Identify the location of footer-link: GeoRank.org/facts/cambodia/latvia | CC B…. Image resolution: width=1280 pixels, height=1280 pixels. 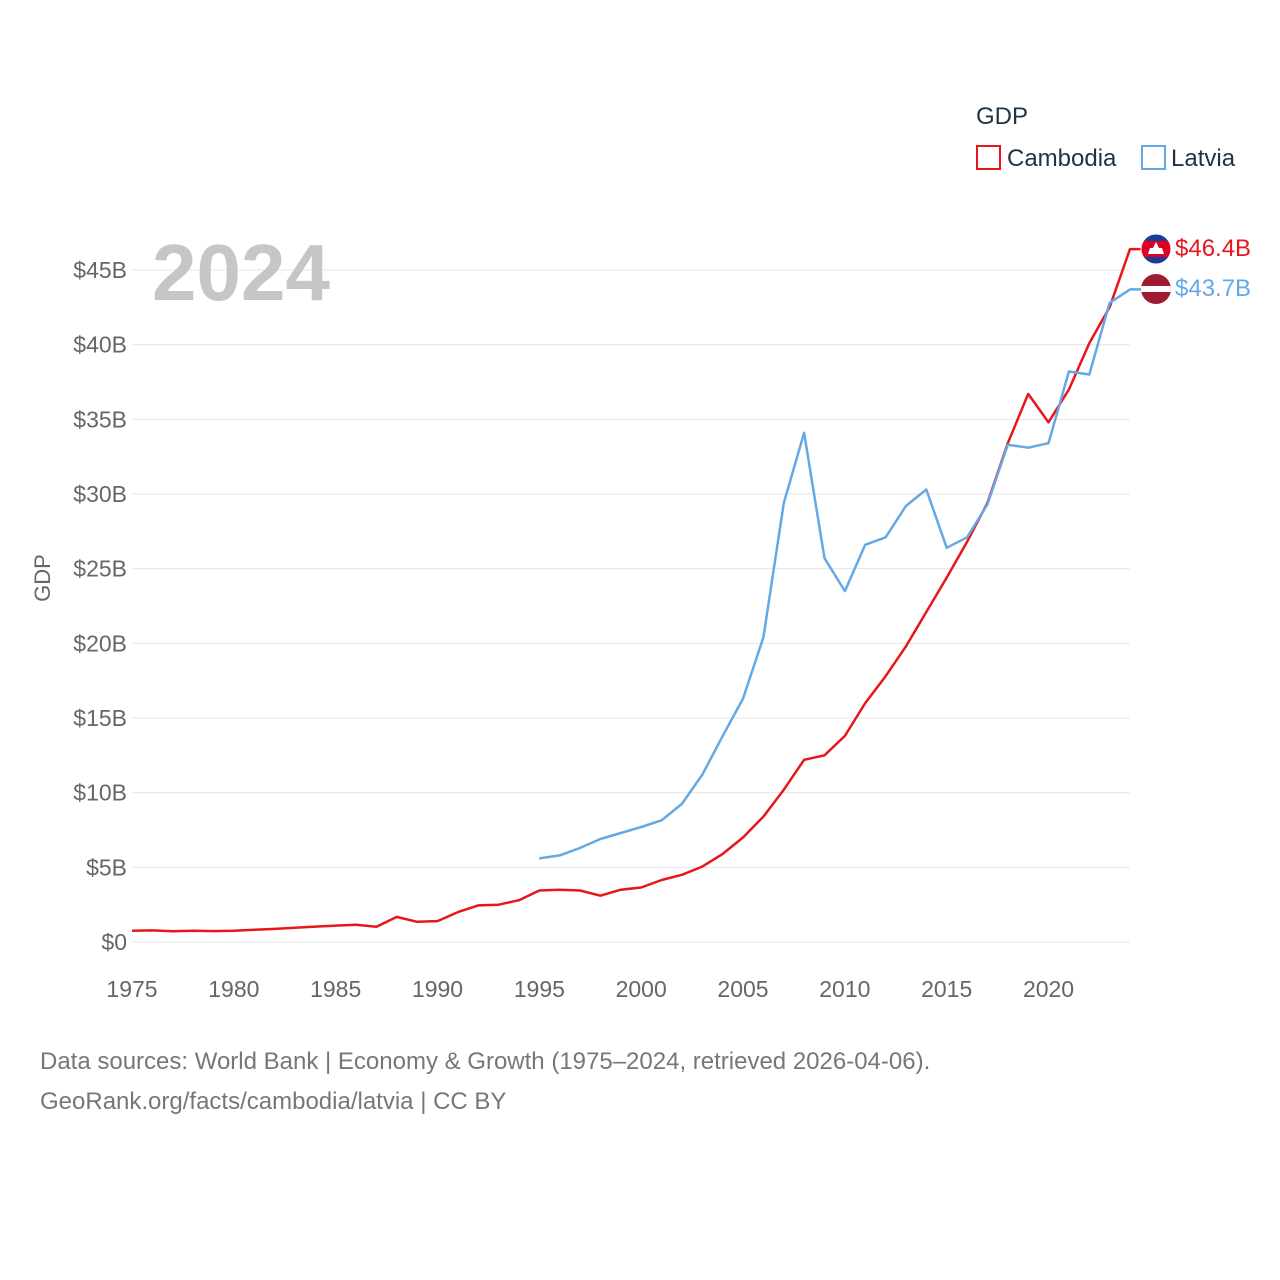
(273, 1101).